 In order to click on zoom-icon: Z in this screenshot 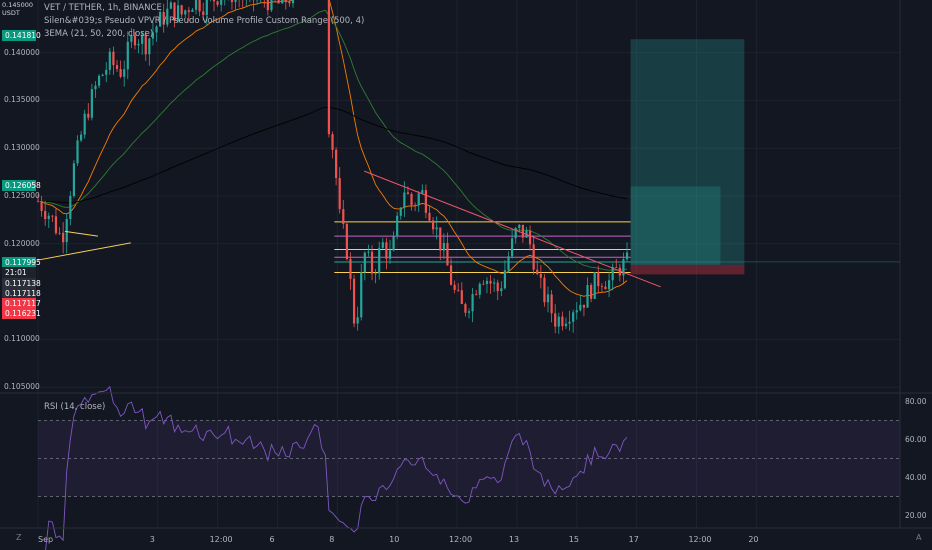, I will do `click(19, 537)`.